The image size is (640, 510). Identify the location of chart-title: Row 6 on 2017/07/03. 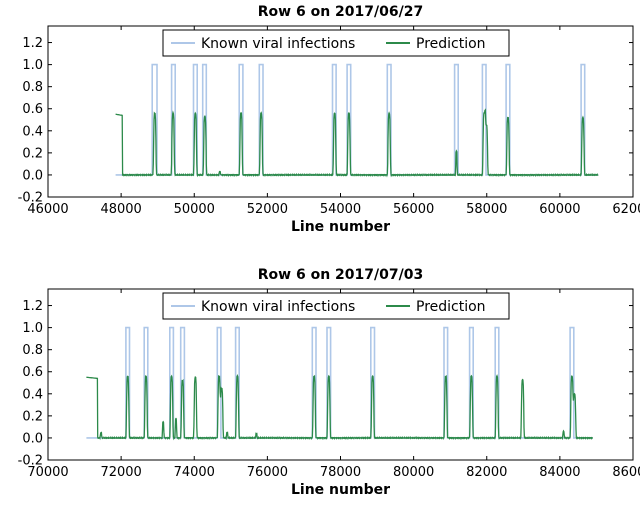
(340, 275).